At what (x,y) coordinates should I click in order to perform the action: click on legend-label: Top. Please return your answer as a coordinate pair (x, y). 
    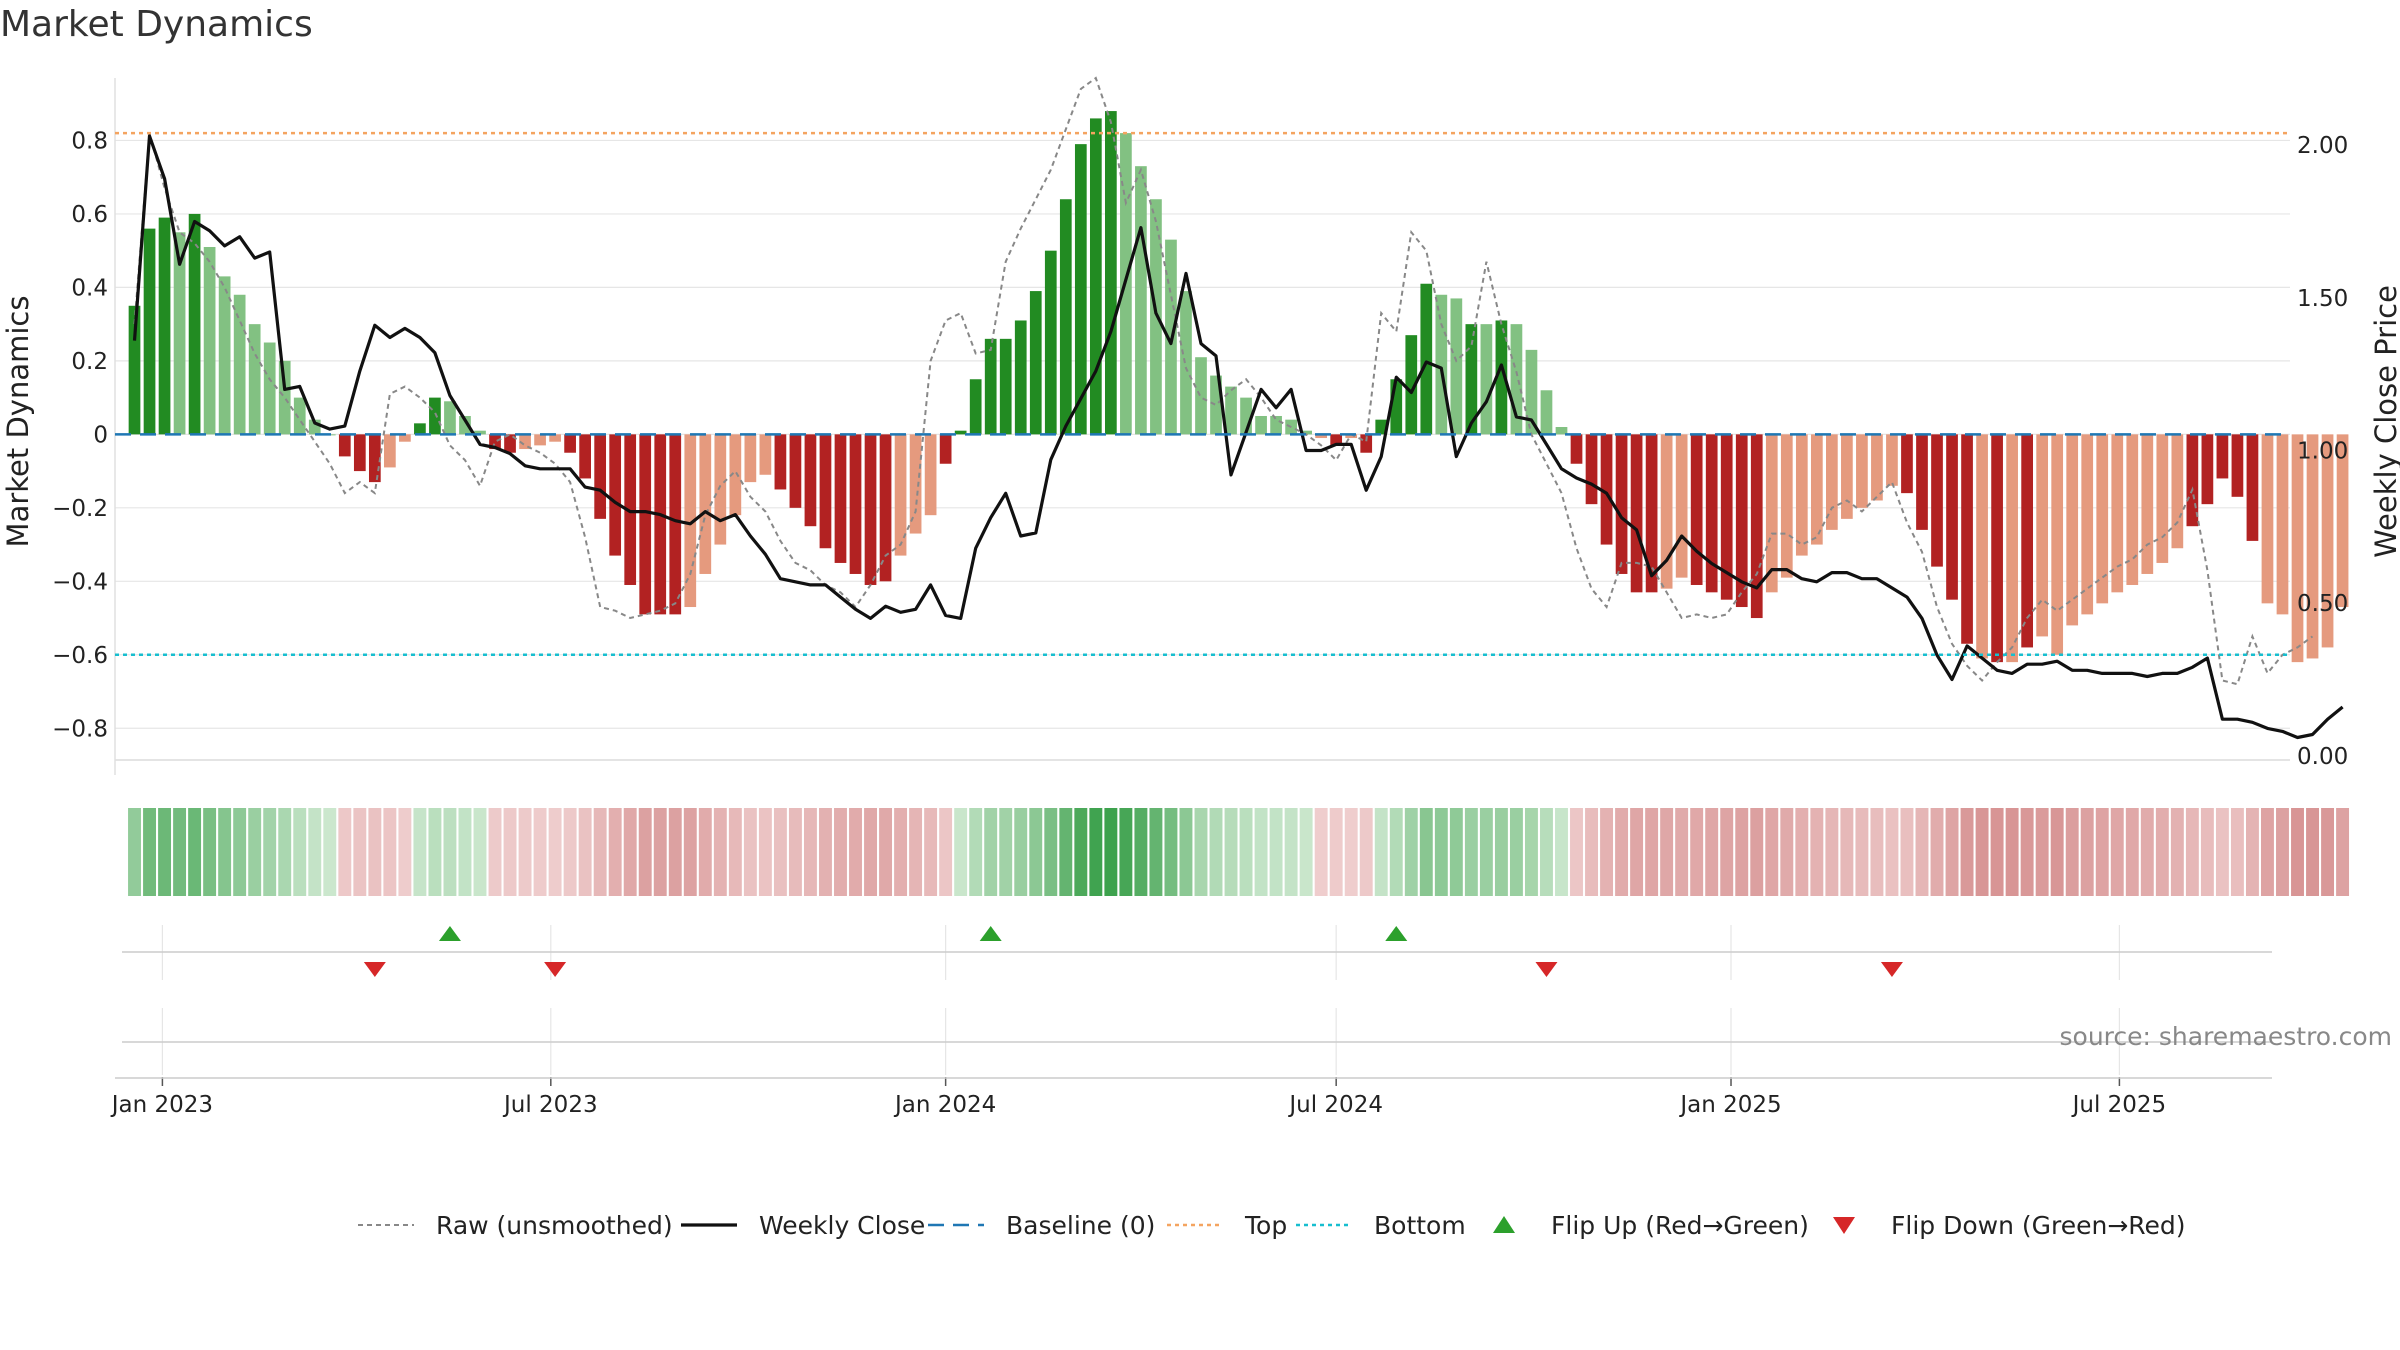
    Looking at the image, I should click on (1265, 1225).